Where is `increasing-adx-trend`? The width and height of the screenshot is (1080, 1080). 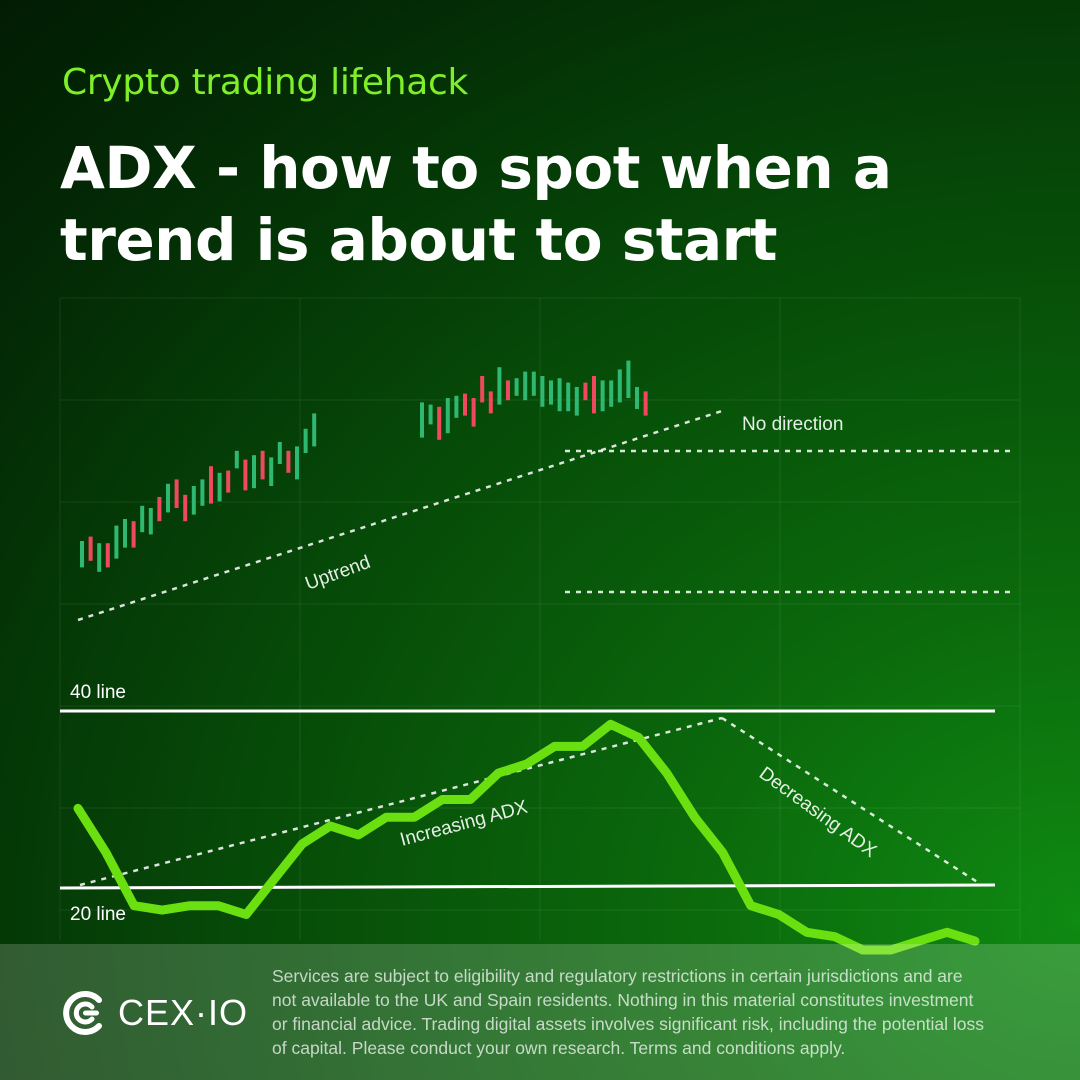 increasing-adx-trend is located at coordinates (401, 801).